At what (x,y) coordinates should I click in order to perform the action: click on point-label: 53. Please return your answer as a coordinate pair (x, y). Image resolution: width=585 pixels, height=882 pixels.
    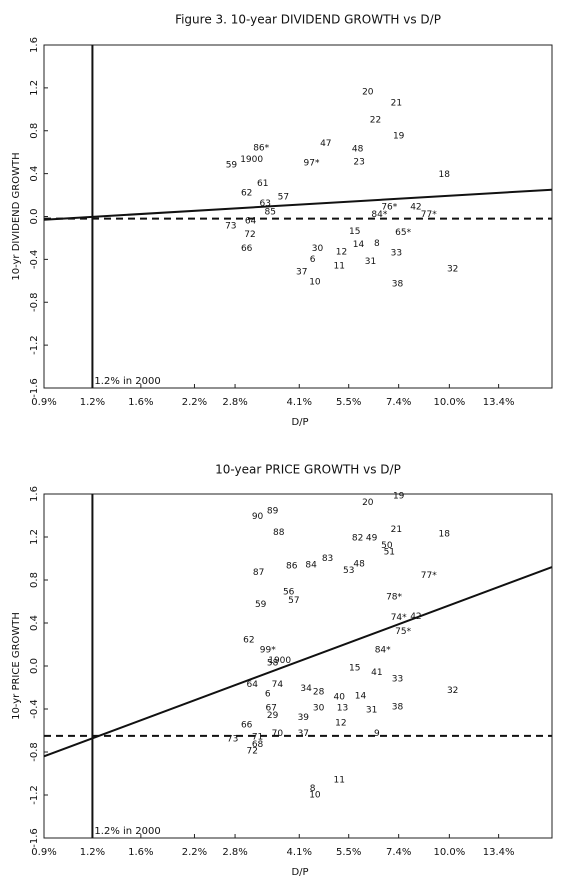
    Looking at the image, I should click on (348, 571).